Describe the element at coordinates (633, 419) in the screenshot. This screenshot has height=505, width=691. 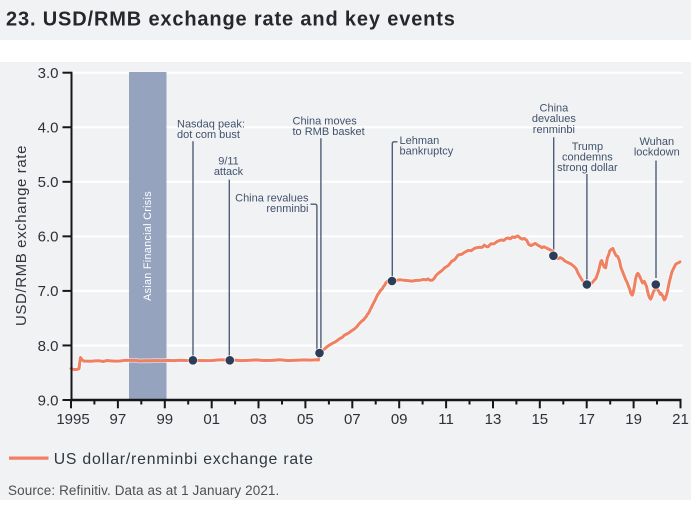
I see `svg-text: 19` at that location.